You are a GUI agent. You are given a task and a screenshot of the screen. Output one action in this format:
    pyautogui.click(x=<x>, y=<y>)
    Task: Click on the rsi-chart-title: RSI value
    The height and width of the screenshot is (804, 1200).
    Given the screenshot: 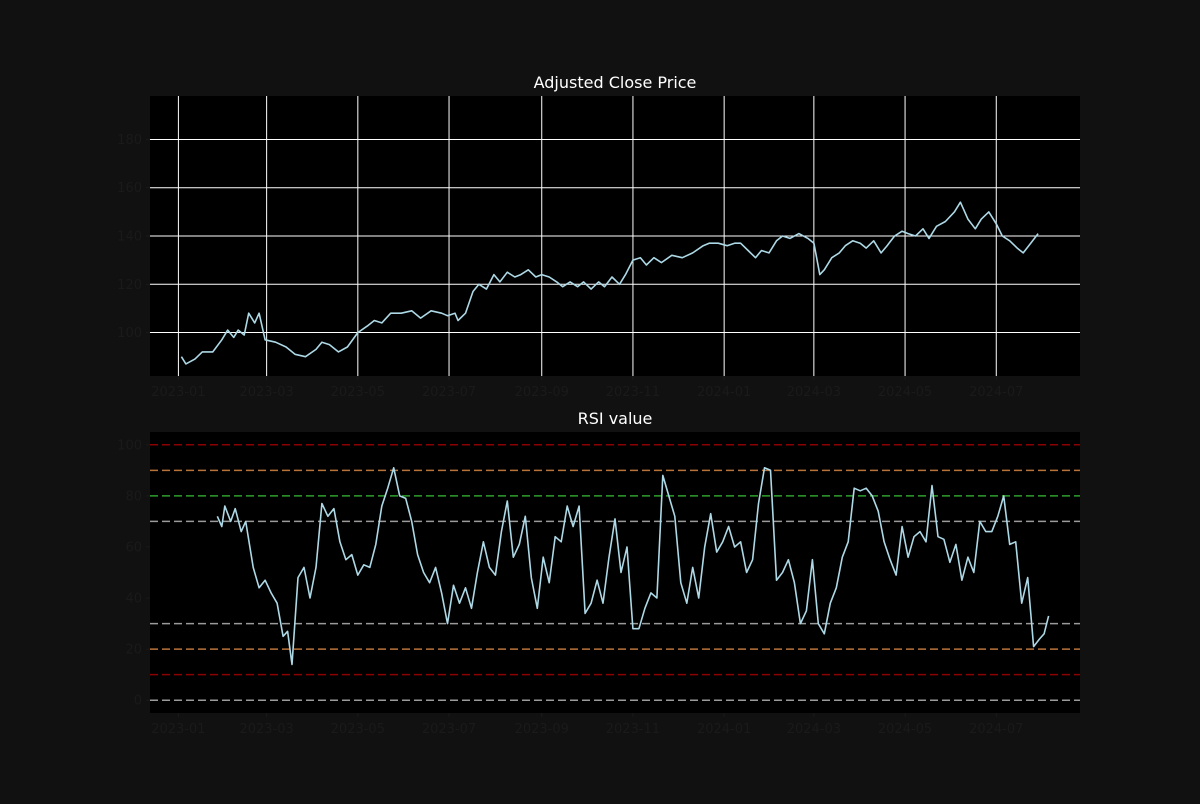 What is the action you would take?
    pyautogui.click(x=615, y=418)
    